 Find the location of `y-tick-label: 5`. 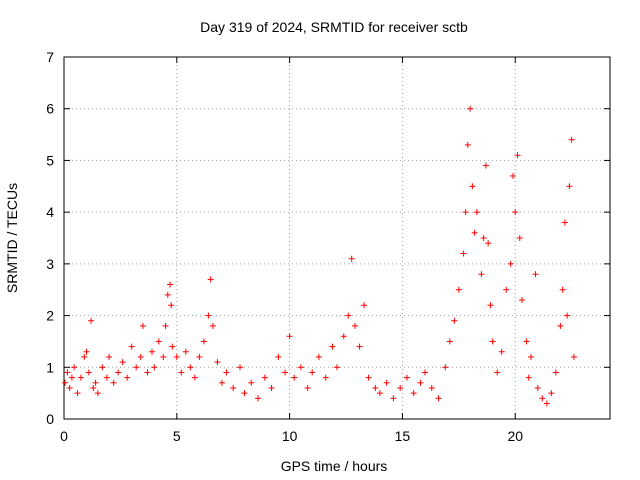

y-tick-label: 5 is located at coordinates (50, 160).